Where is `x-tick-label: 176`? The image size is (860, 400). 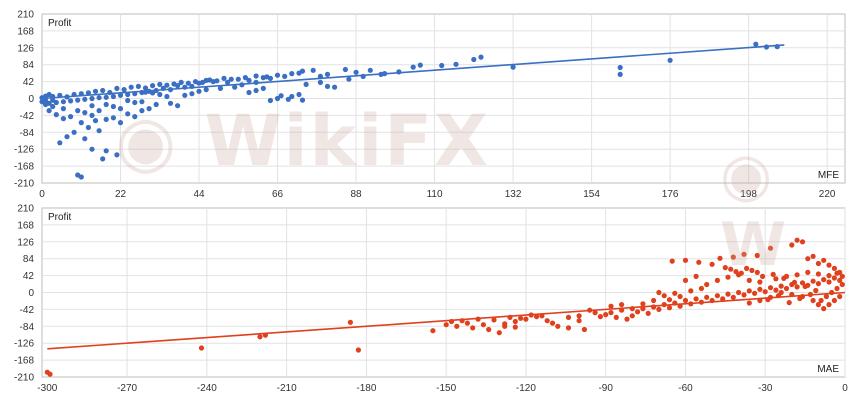 x-tick-label: 176 is located at coordinates (670, 194).